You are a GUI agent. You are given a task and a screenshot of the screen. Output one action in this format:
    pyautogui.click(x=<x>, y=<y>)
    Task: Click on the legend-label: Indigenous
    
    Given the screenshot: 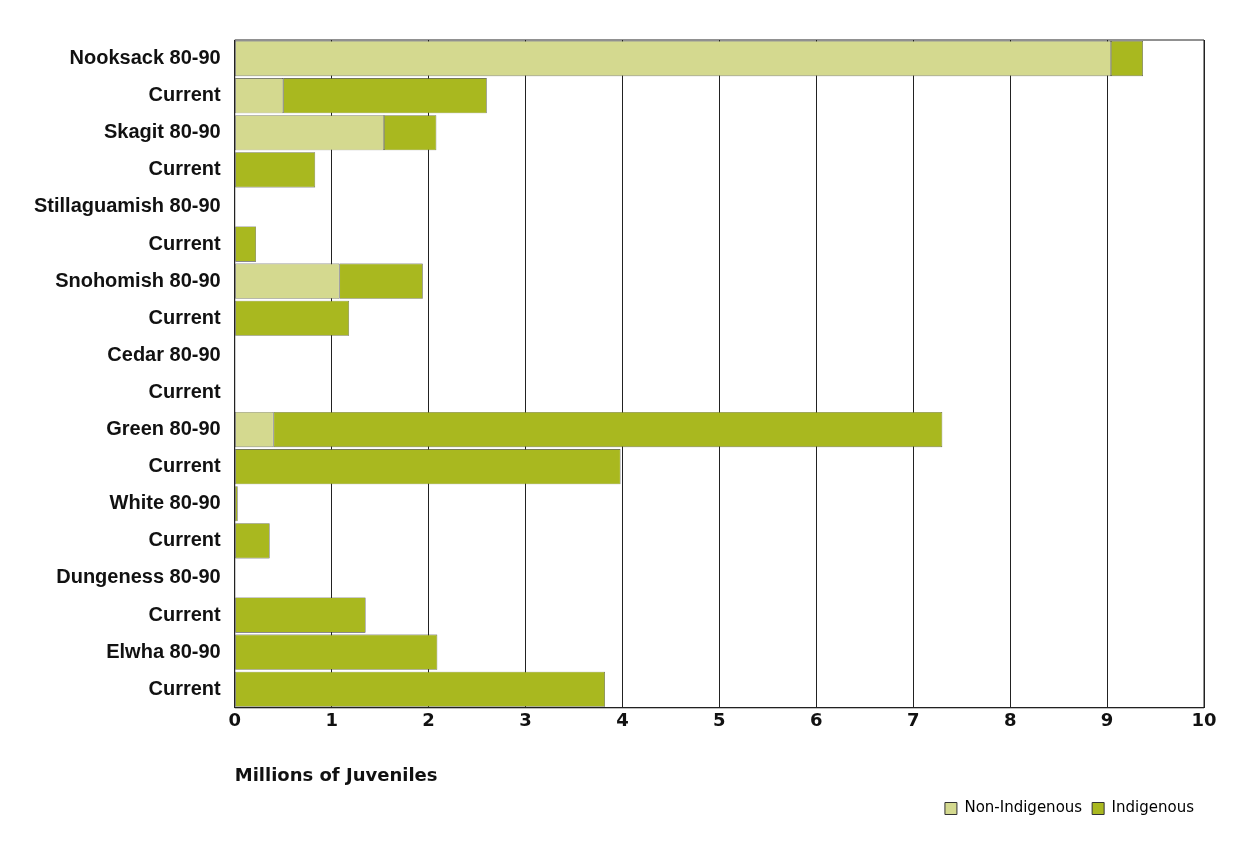 What is the action you would take?
    pyautogui.click(x=1153, y=807)
    